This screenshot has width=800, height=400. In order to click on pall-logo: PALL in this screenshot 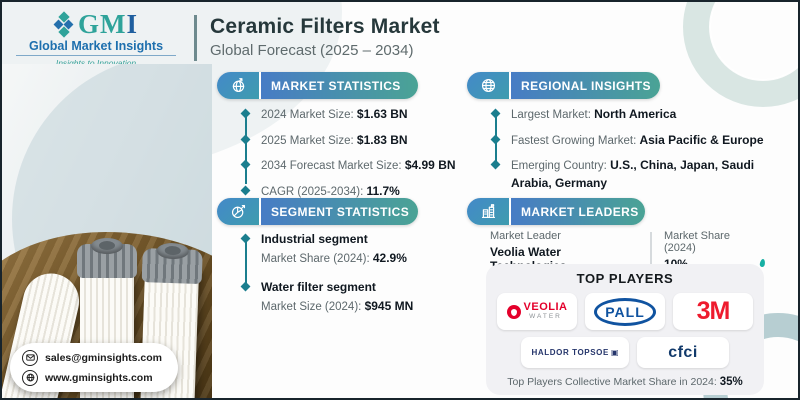, I will do `click(625, 311)`.